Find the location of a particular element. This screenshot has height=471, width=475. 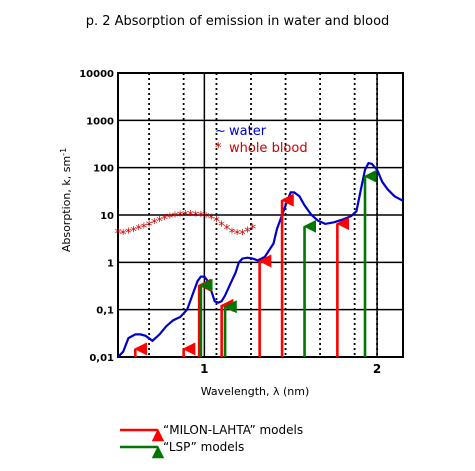

y-axis-label: Absorption, k, sm-1 is located at coordinates (66, 200).